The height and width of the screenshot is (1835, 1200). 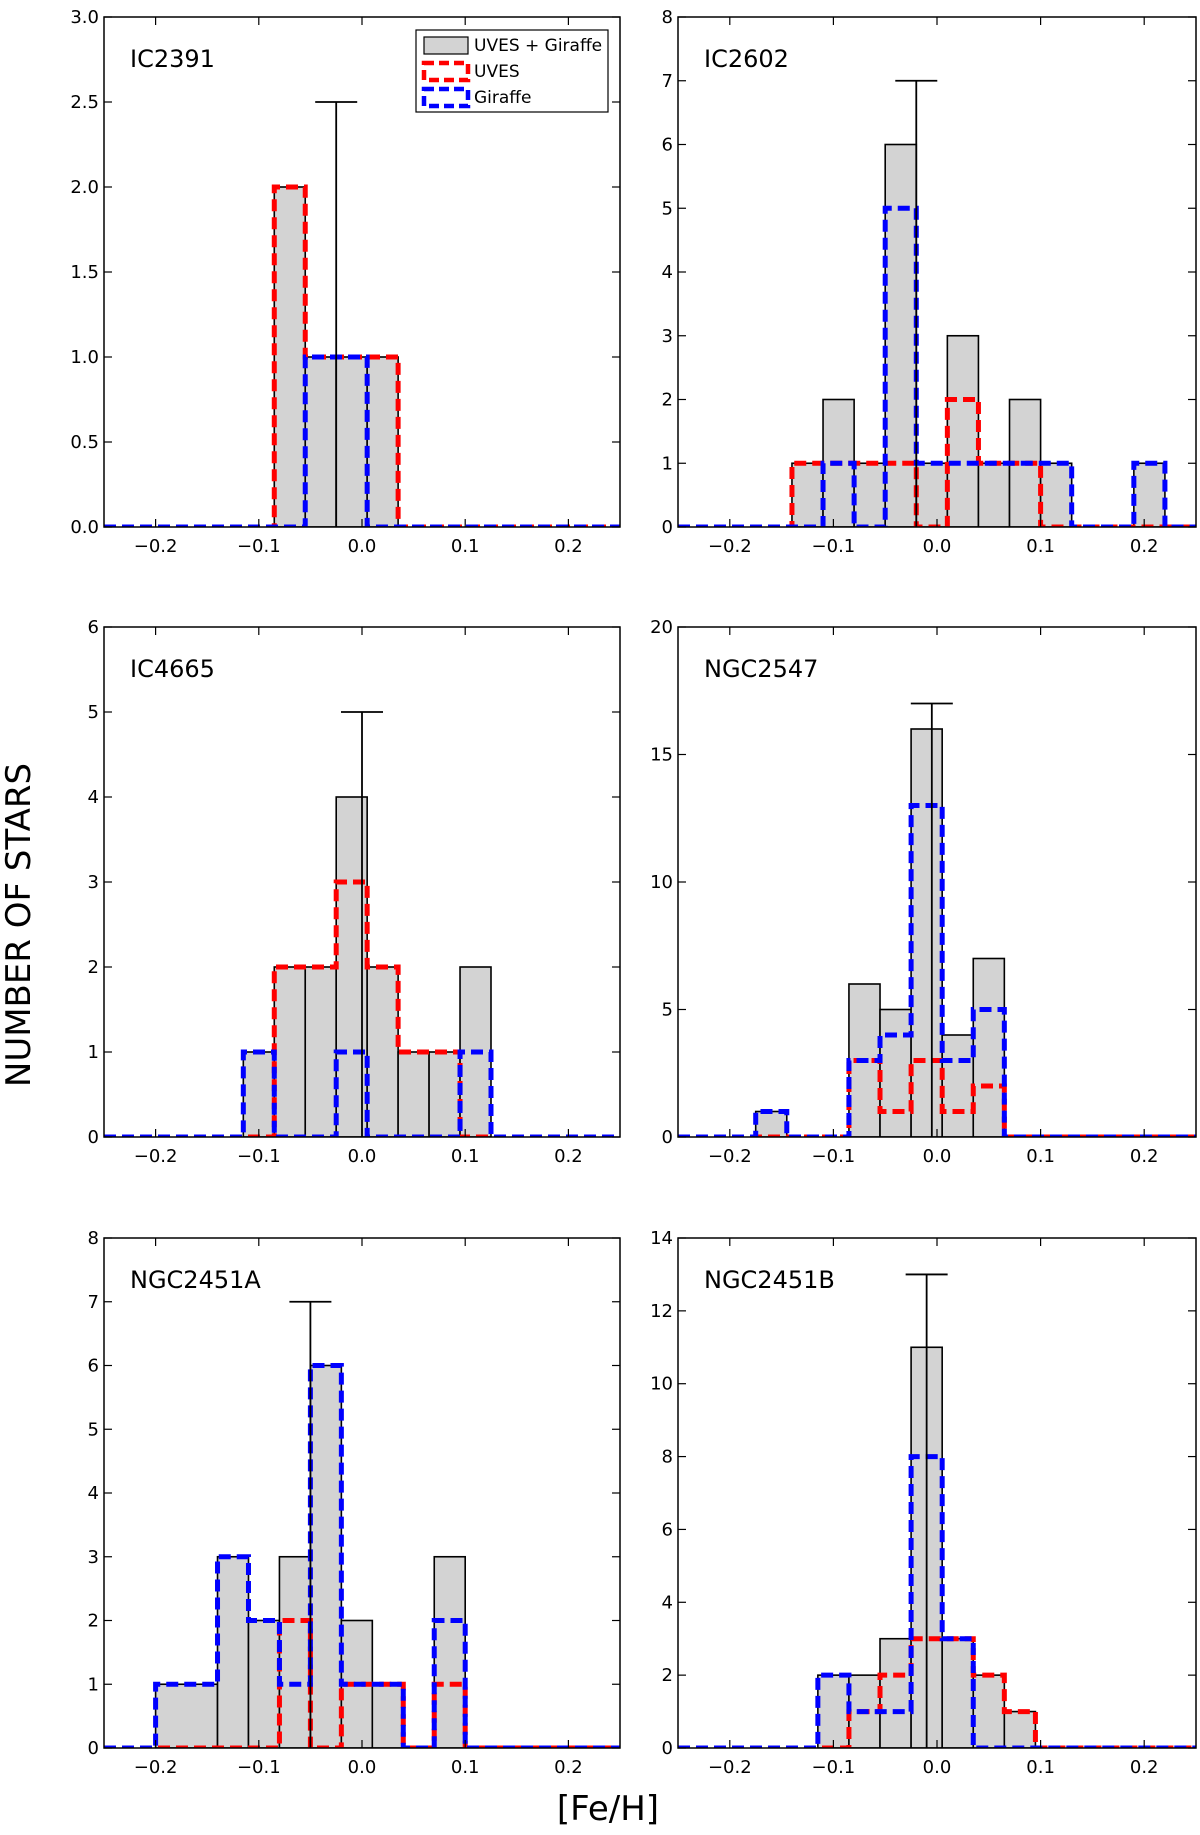 I want to click on panel-title: IC2391, so click(x=172, y=59).